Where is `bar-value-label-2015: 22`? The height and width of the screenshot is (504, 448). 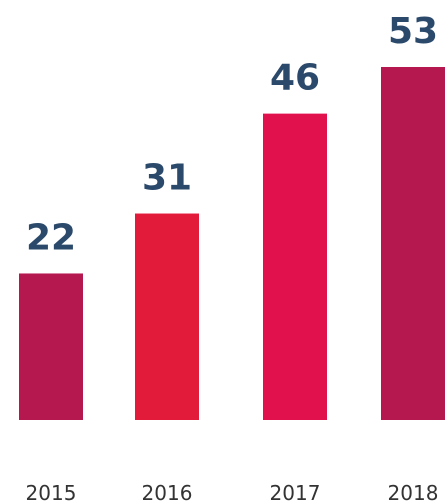
bar-value-label-2015: 22 is located at coordinates (51, 237).